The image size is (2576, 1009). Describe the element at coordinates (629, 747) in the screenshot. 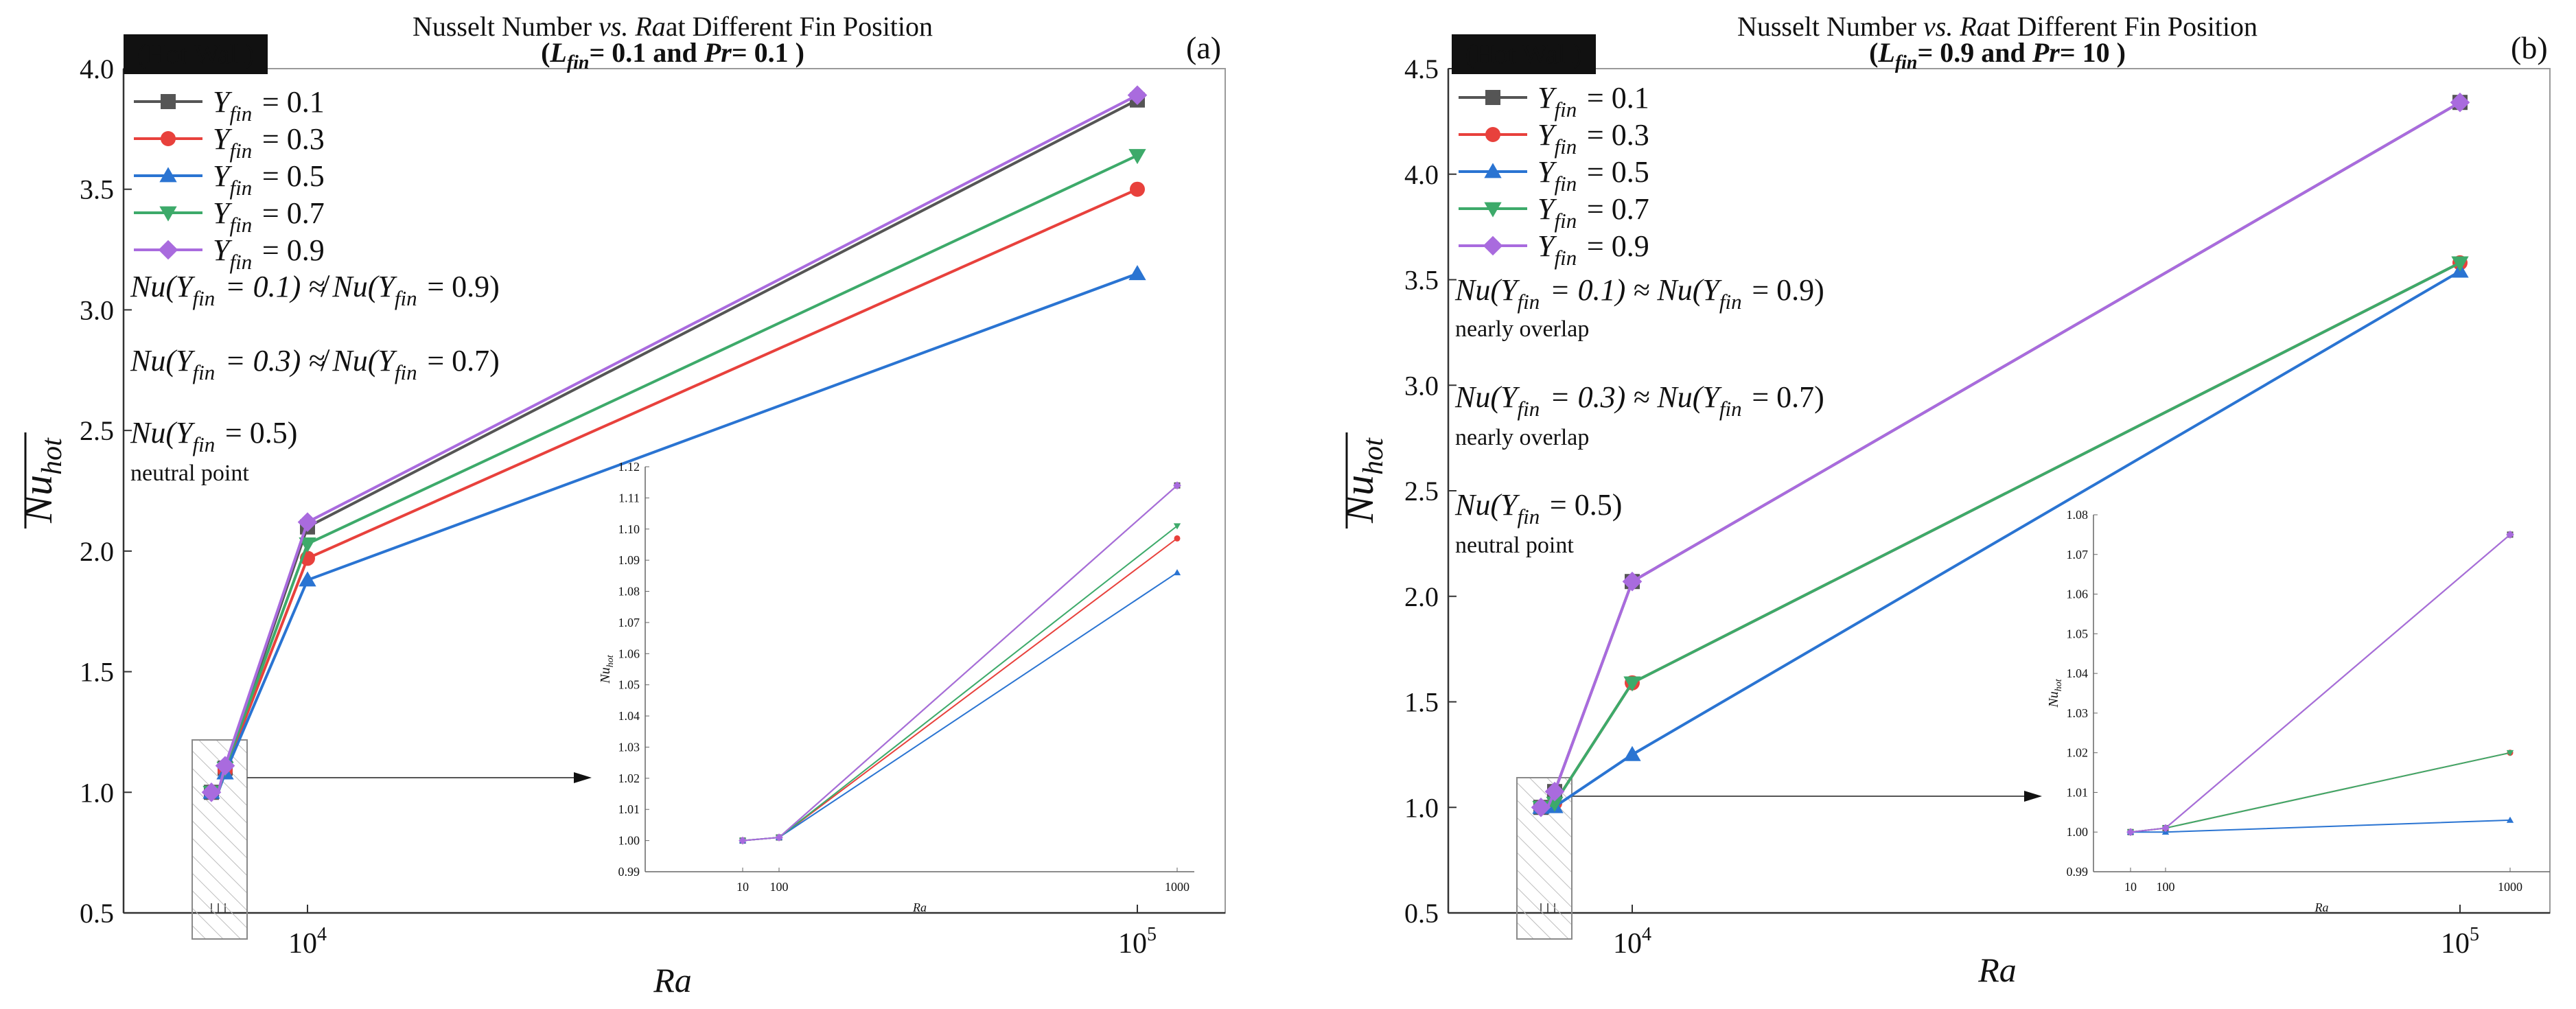

I see `inset-y-tick-label: 1.03` at that location.